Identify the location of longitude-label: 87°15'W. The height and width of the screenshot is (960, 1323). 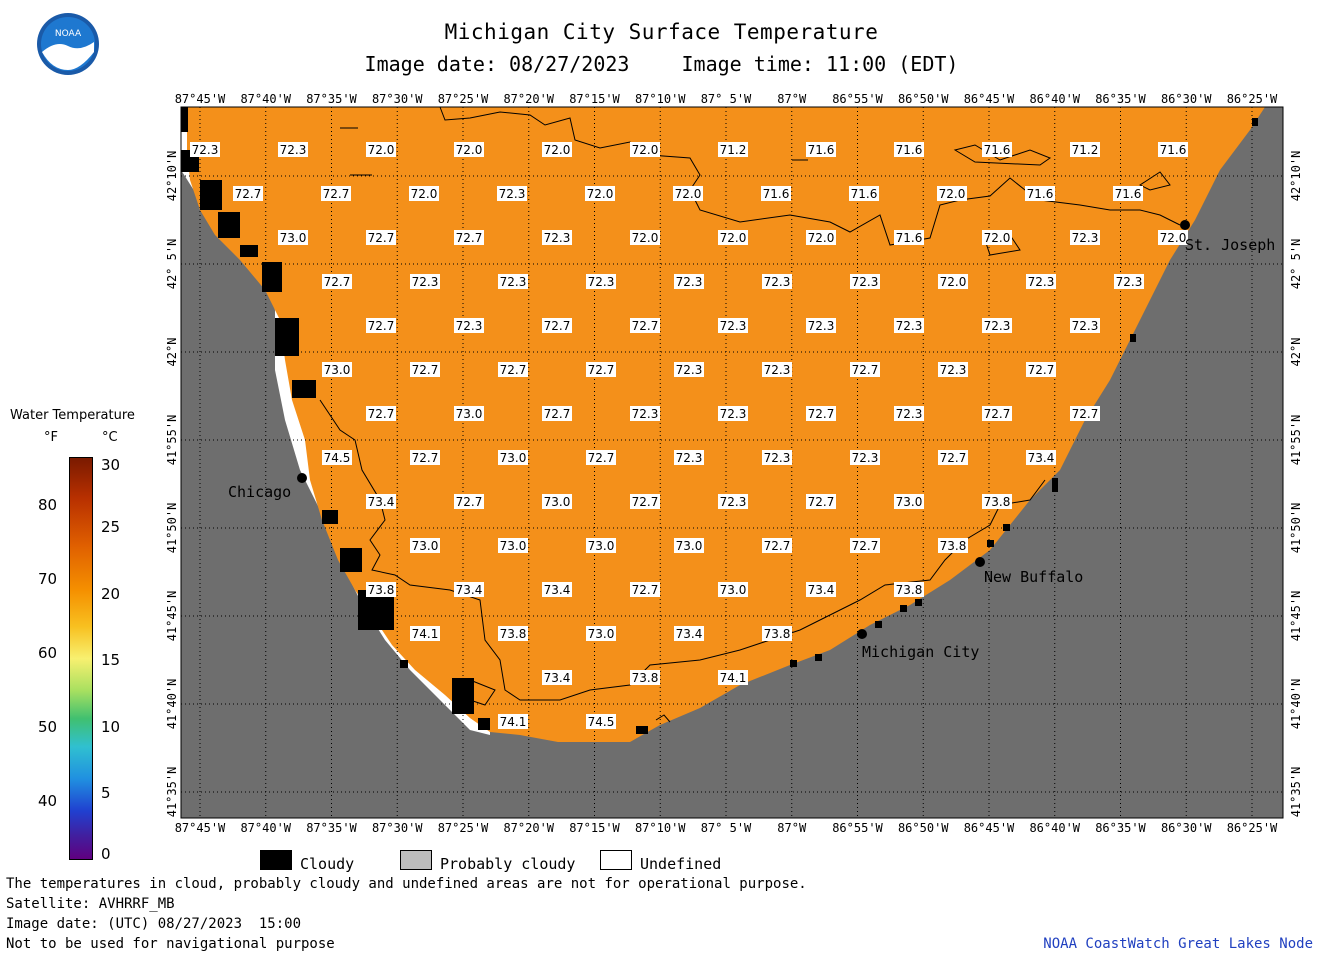
(594, 828).